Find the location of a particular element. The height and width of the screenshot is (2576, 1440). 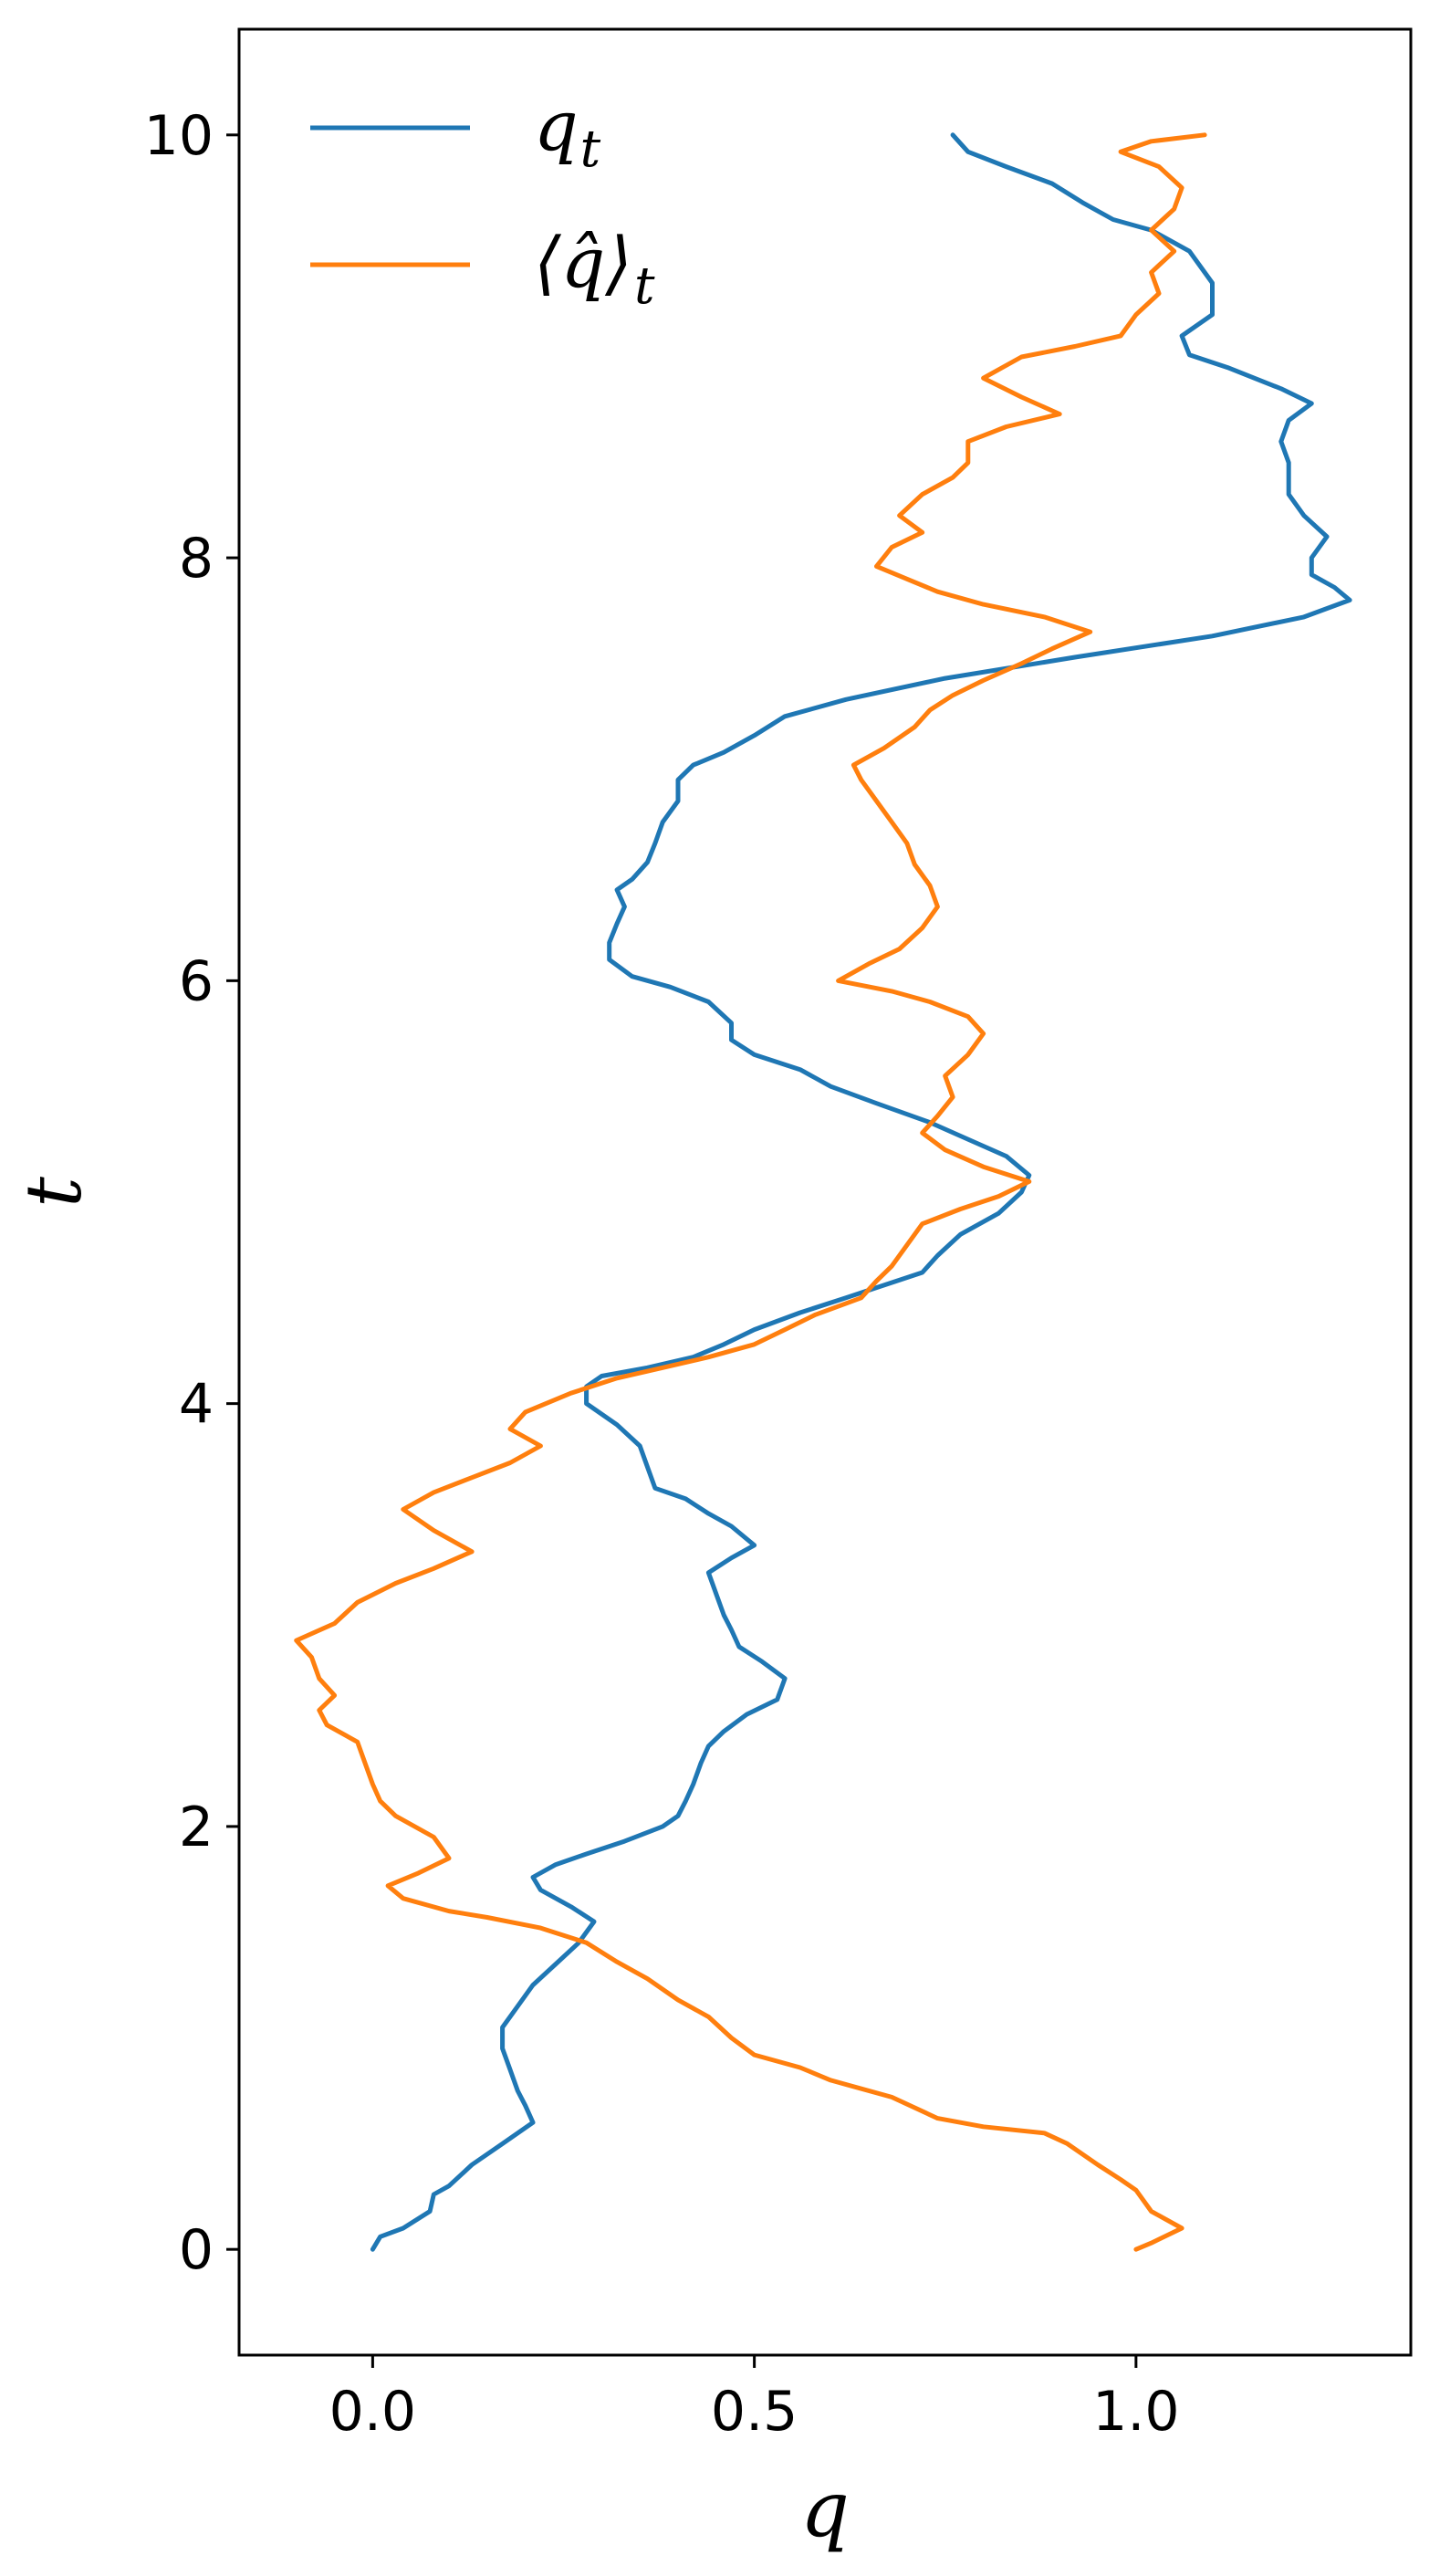

x-tick-label: 1.0 is located at coordinates (1136, 2412).